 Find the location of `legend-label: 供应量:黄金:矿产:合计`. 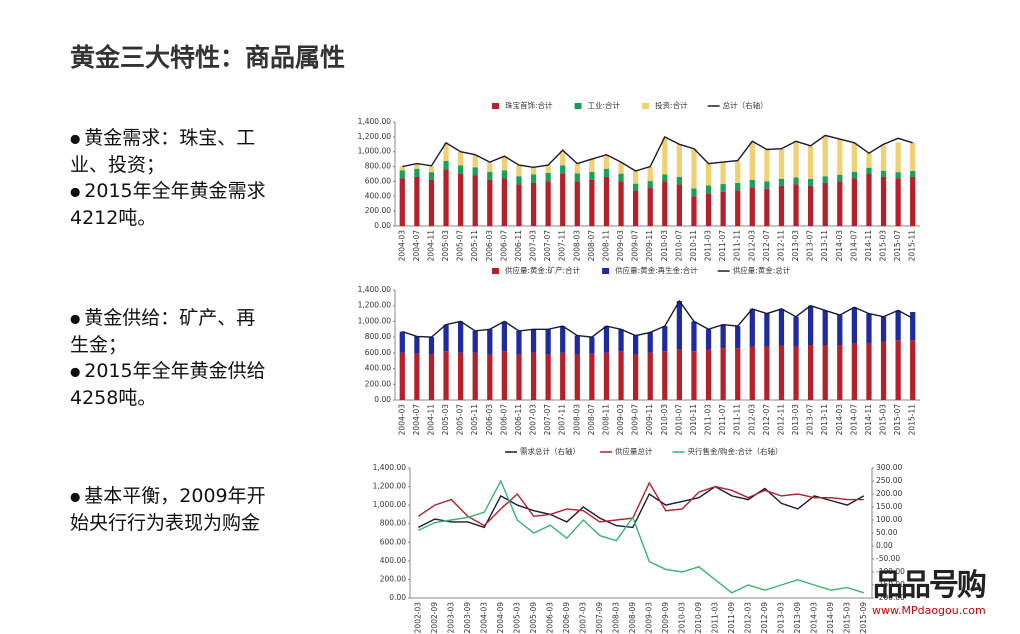

legend-label: 供应量:黄金:矿产:合计 is located at coordinates (543, 270).